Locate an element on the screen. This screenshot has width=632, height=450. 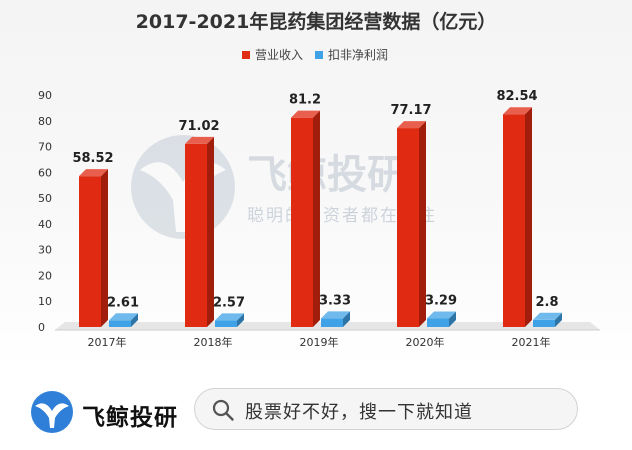
legend: 营业收入 扣非净利润 is located at coordinates (315, 55).